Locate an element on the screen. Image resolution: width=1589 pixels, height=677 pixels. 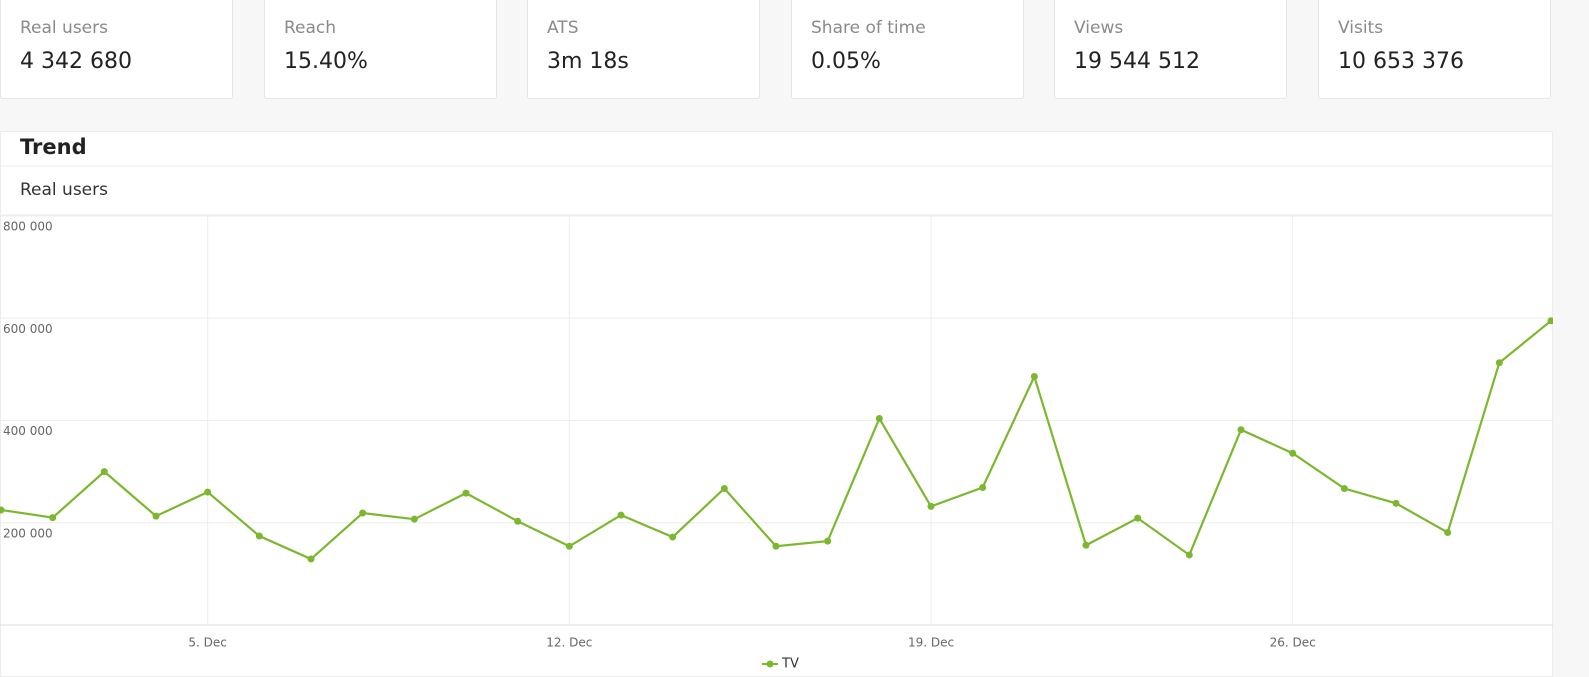
y-tick-label: 600 000 is located at coordinates (28, 329).